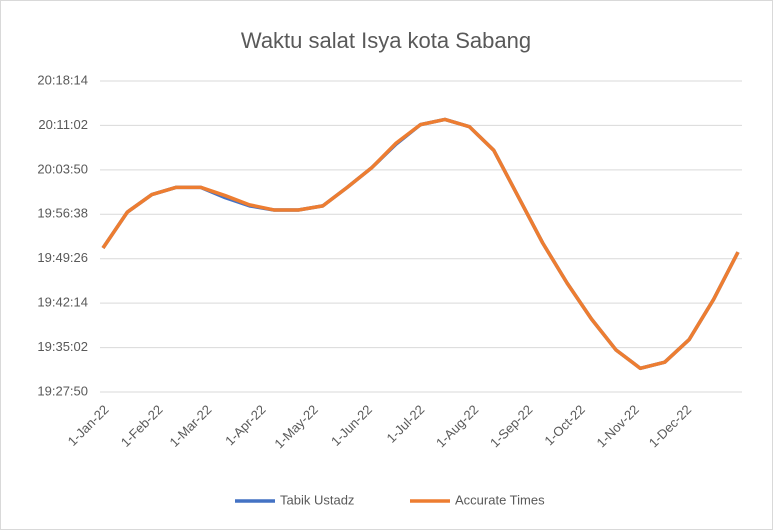 This screenshot has width=773, height=530. What do you see at coordinates (500, 499) in the screenshot?
I see `legend-label: Accurate Times` at bounding box center [500, 499].